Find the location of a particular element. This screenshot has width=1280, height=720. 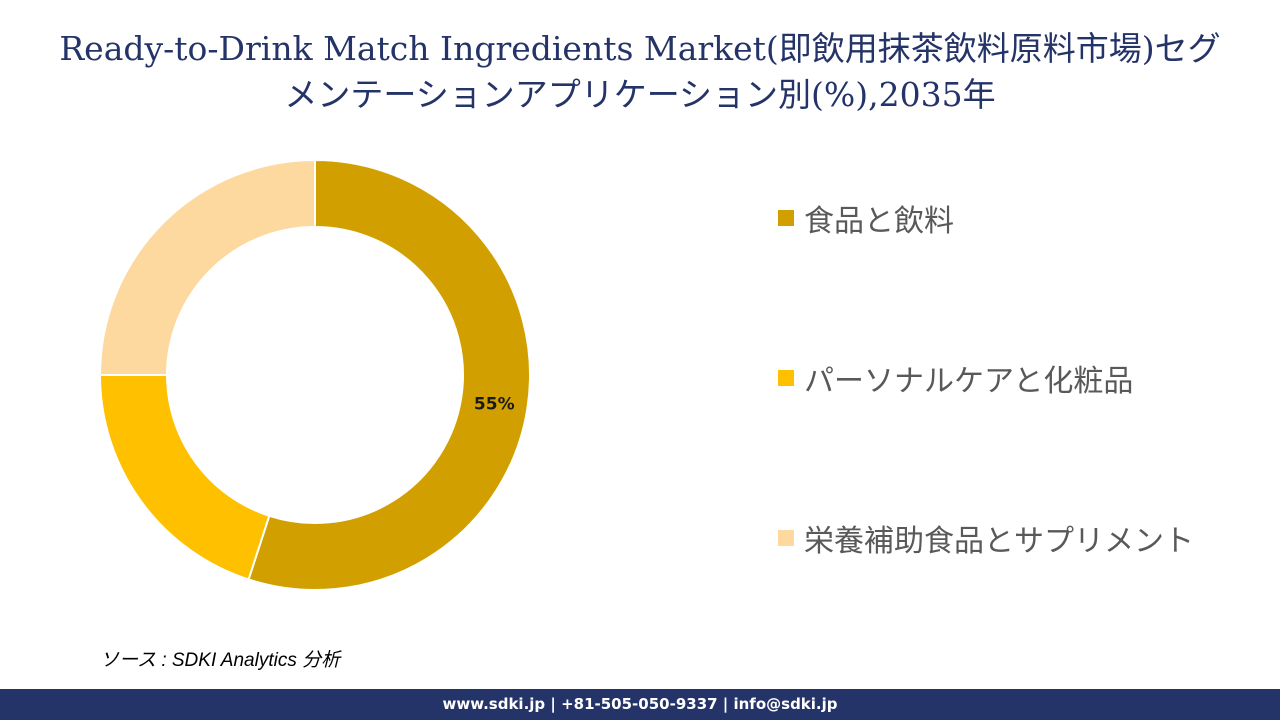

source-note: ソース : SDKI Analytics 分析 is located at coordinates (220, 660).